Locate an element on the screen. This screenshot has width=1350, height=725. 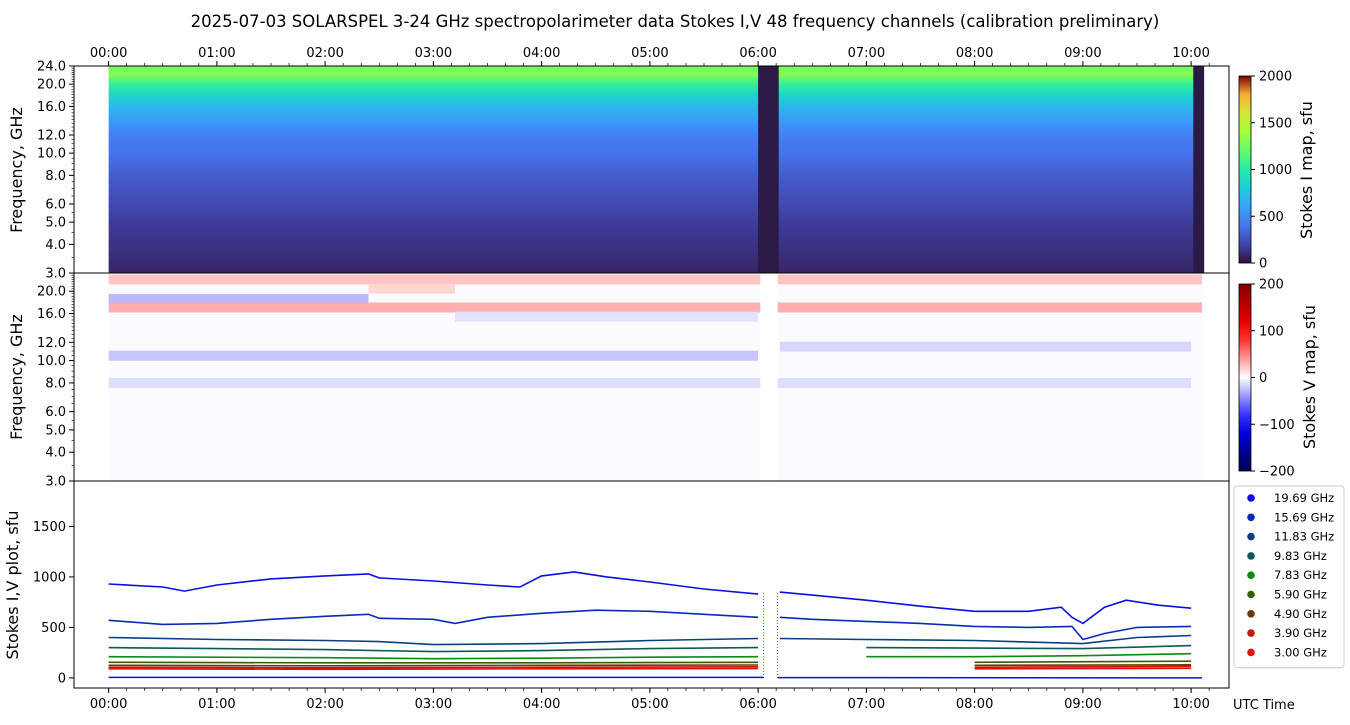
stokes-v-y-tick-label: 10.0 is located at coordinates (51, 361).